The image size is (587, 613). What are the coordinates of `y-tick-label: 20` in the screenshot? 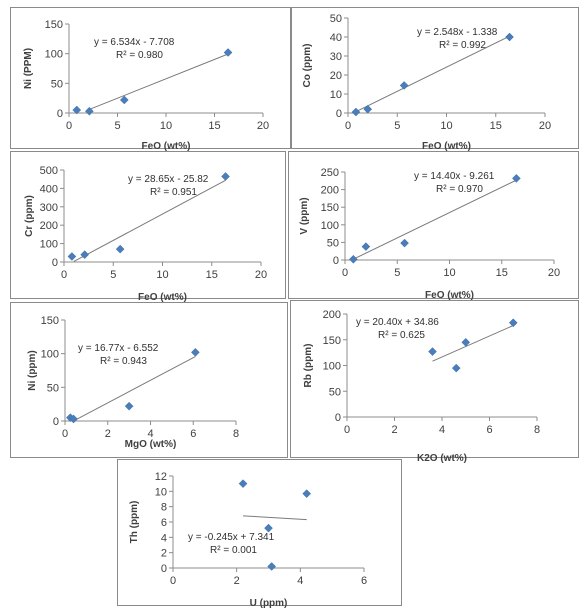 It's located at (336, 76).